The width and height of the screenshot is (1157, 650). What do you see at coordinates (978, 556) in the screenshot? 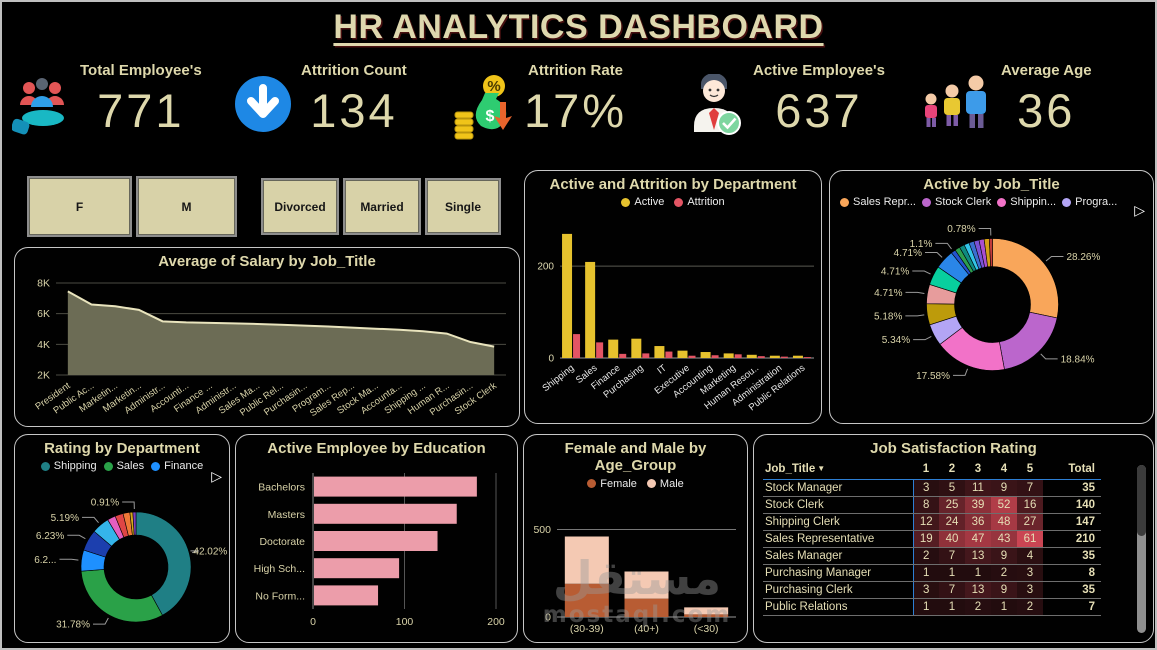
I see `table-cell-rating: 13` at bounding box center [978, 556].